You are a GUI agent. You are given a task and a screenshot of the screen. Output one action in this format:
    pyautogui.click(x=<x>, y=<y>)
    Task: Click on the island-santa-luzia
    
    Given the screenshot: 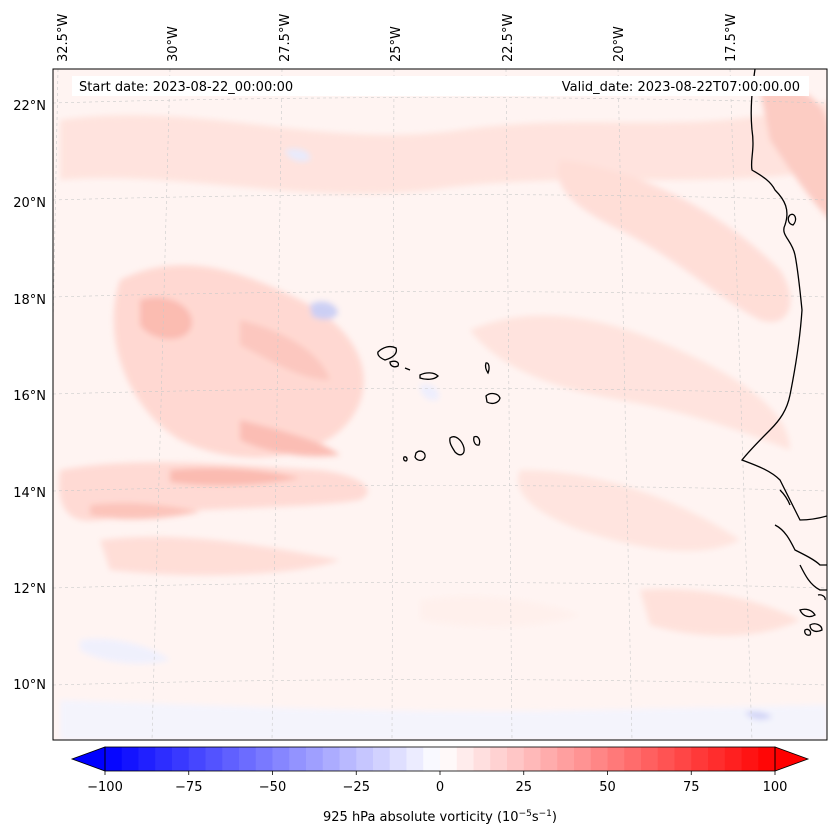 What is the action you would take?
    pyautogui.click(x=407, y=369)
    